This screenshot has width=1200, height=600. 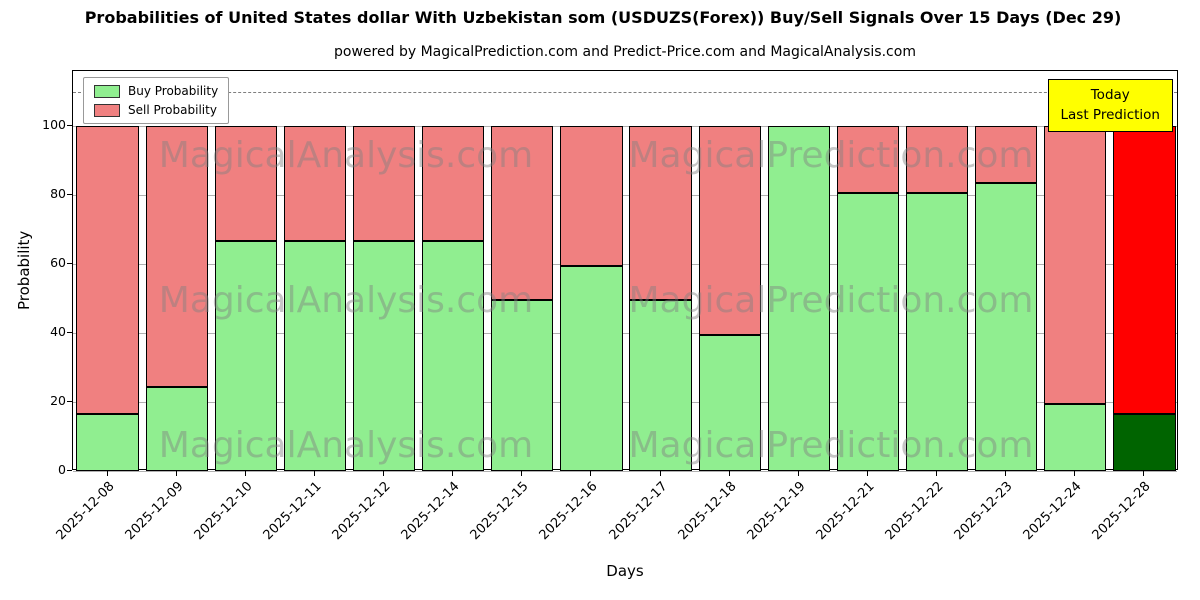 I want to click on legend-item-buy: Buy Probability, so click(x=156, y=91).